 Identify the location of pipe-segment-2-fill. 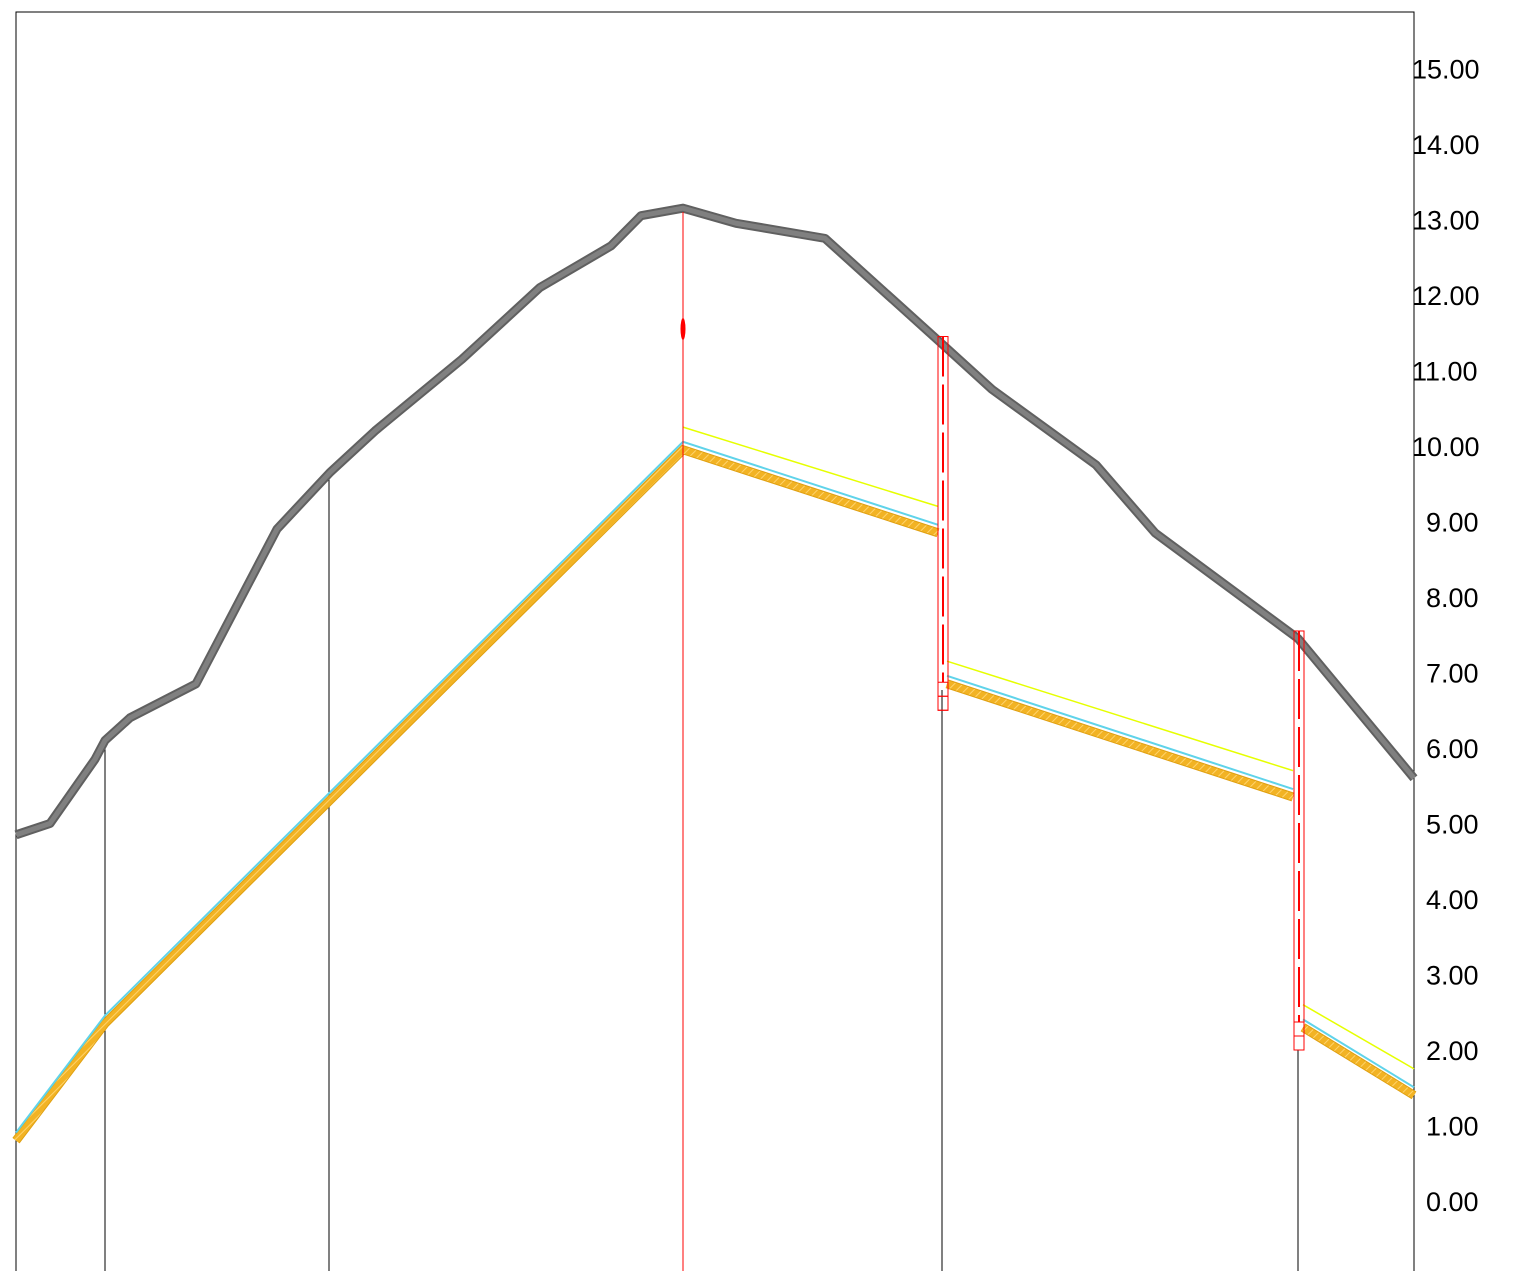
(1120, 740).